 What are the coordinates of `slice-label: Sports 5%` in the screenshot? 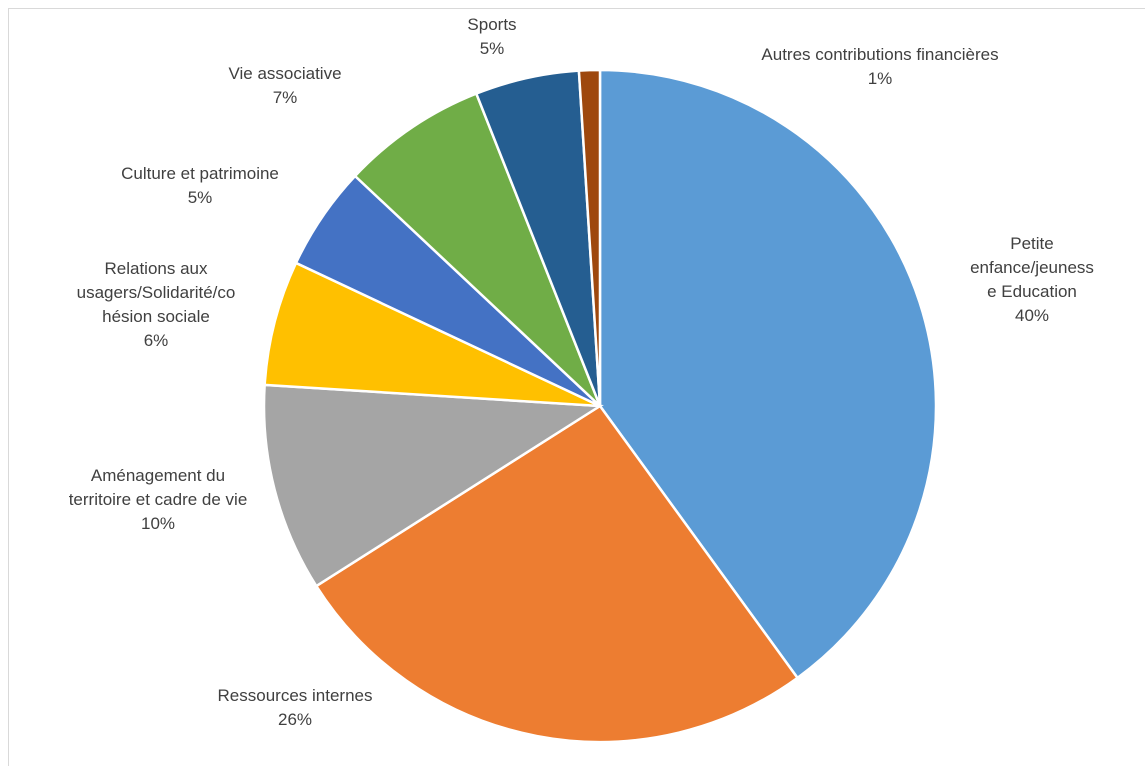 It's located at (492, 37).